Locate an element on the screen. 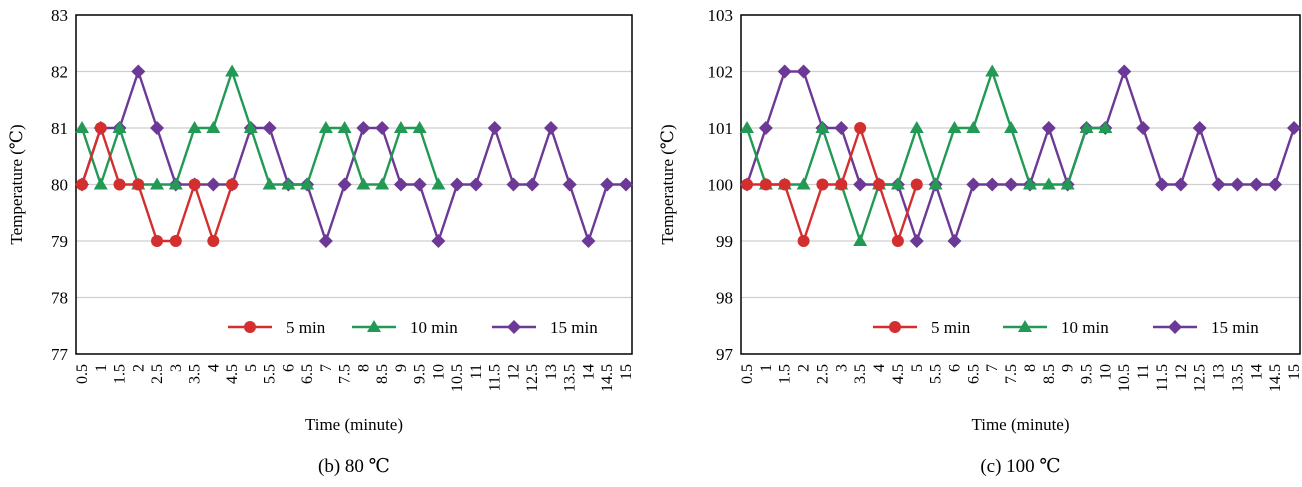  x-tick-label: 14 is located at coordinates (1256, 372).